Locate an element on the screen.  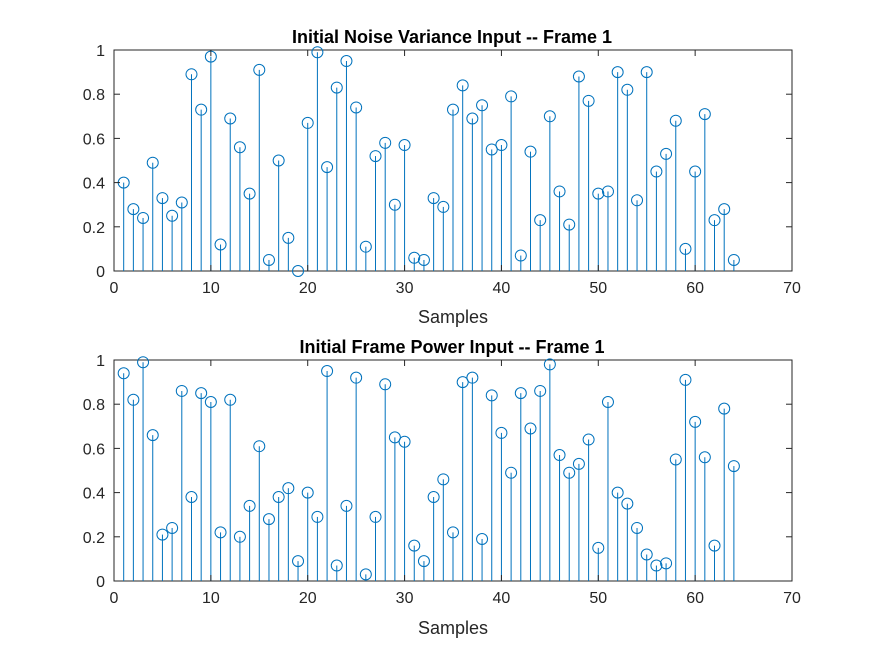
x-tick-label: 0 is located at coordinates (114, 288).